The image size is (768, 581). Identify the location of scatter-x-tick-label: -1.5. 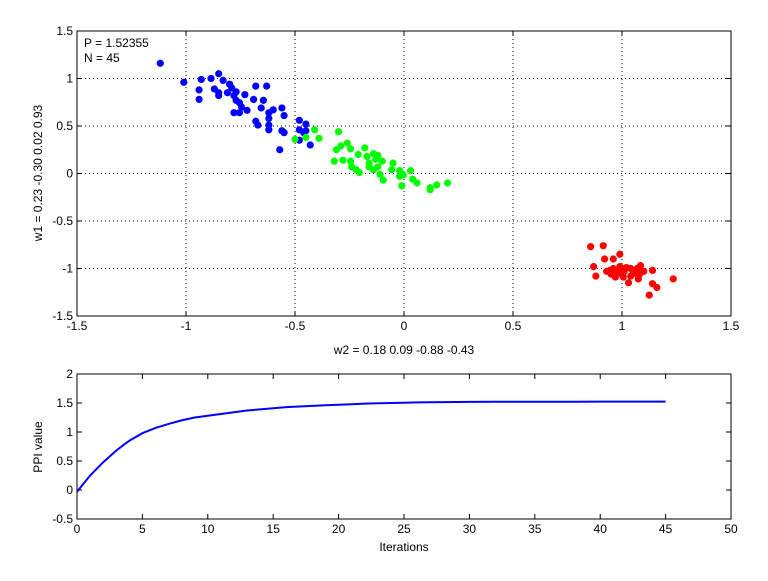
(77, 326).